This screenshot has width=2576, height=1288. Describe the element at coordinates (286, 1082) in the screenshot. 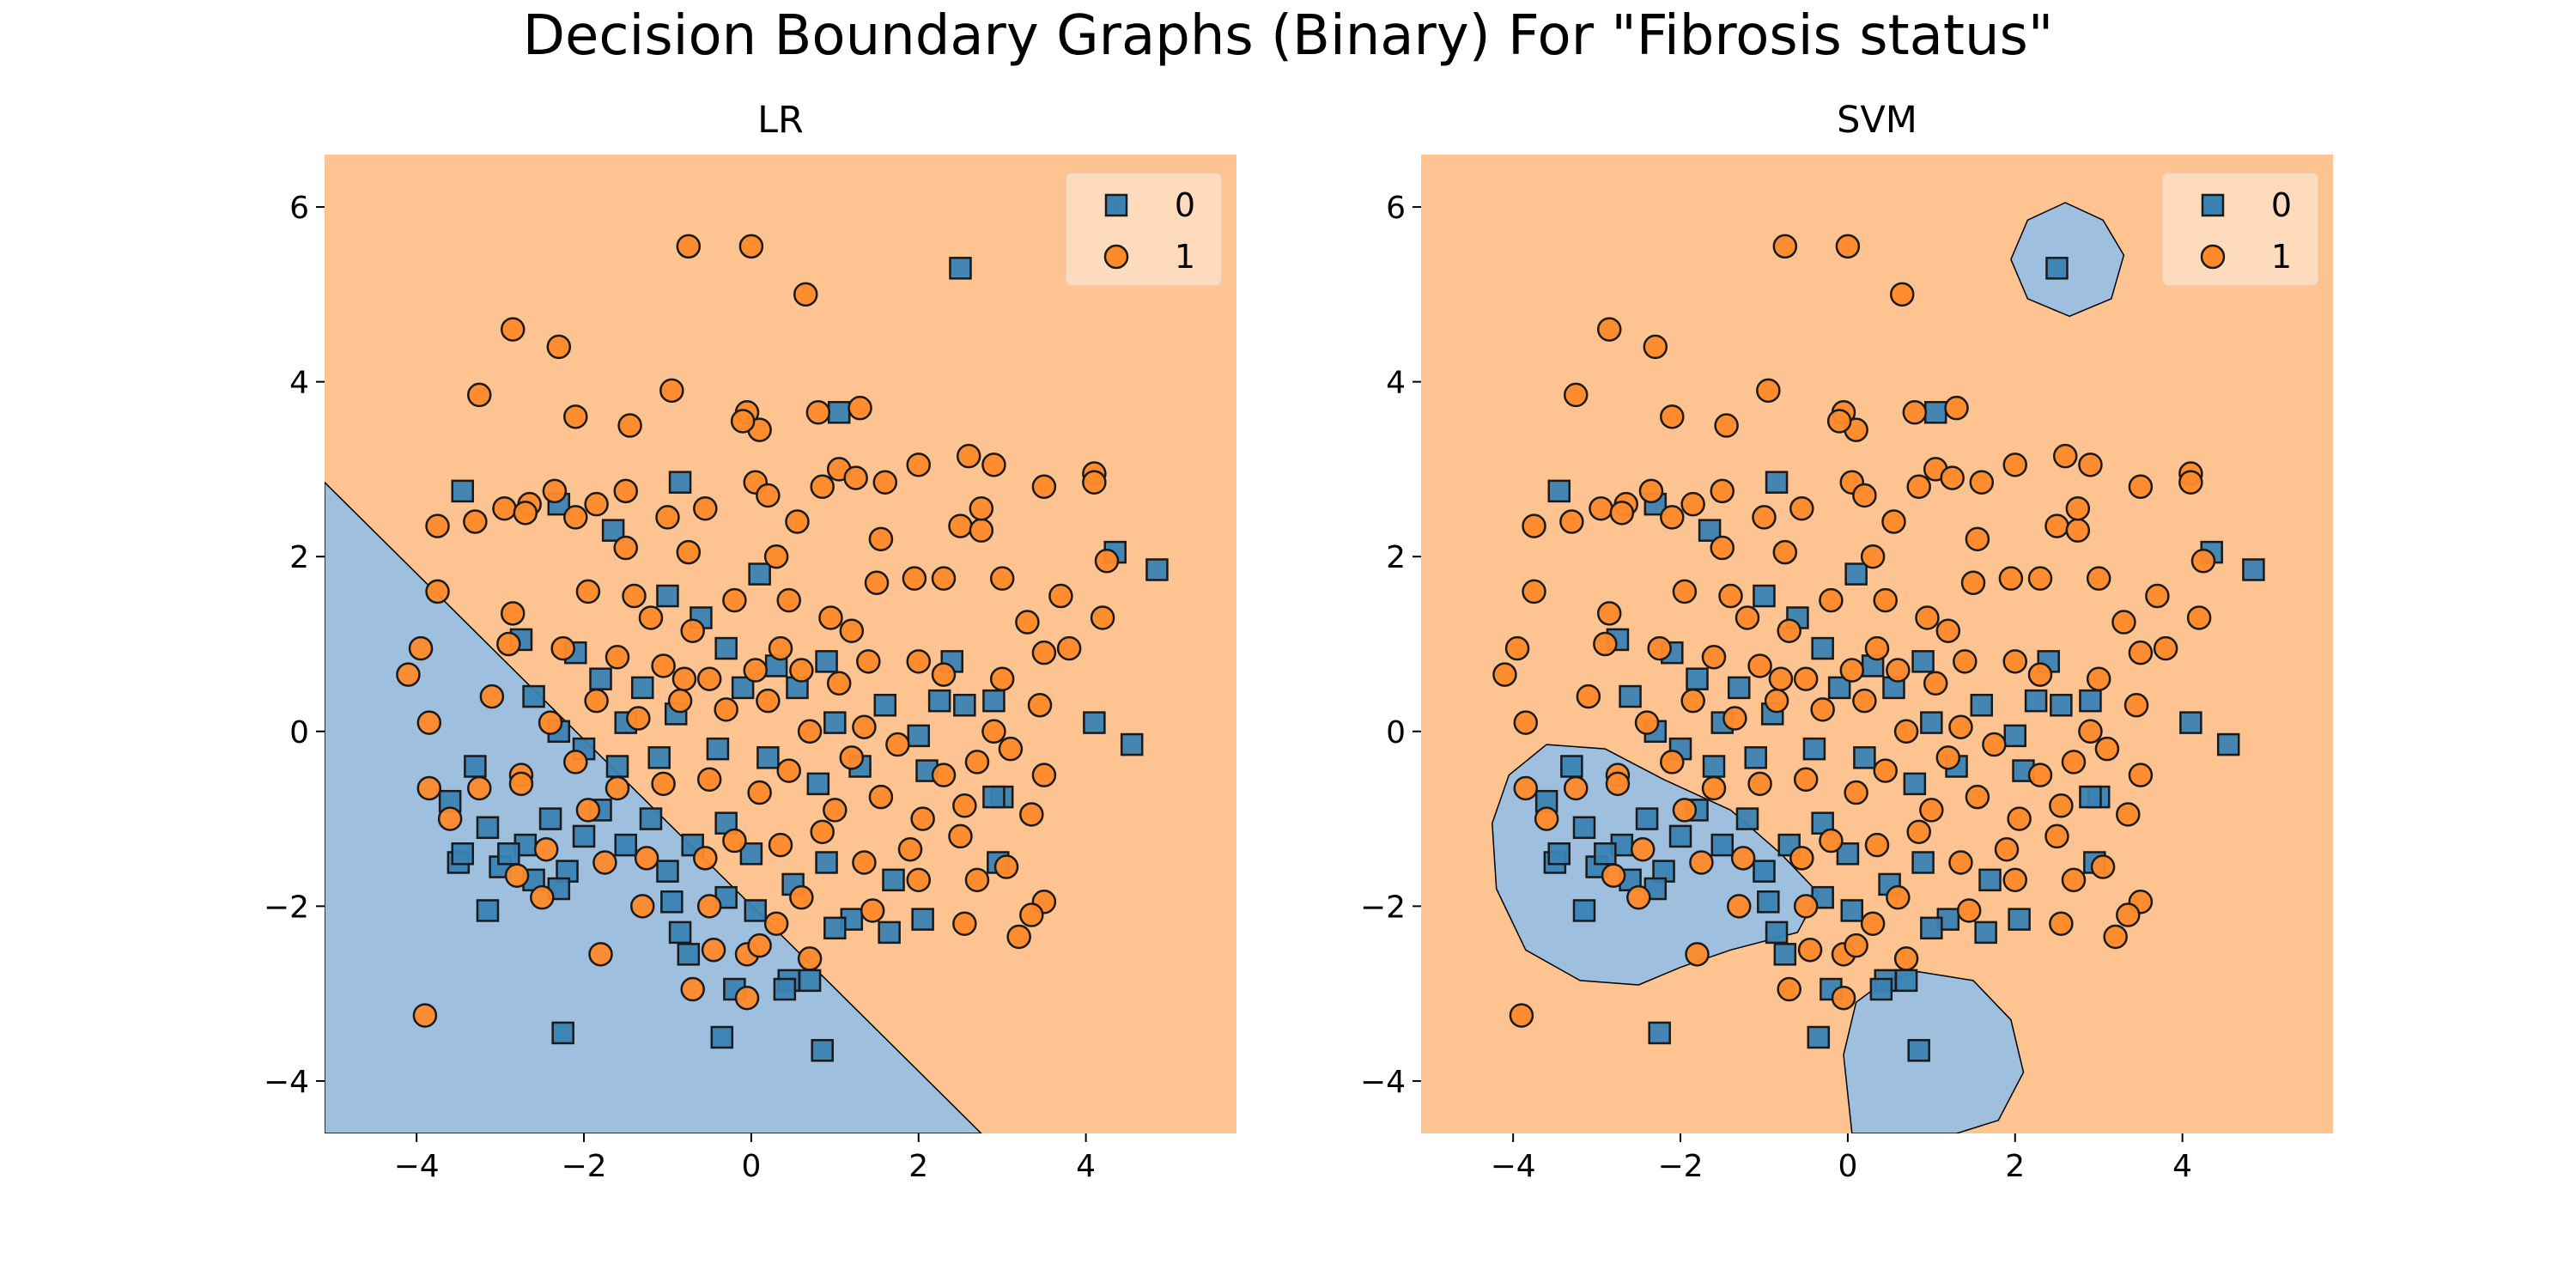

I see `y-tick-label: −4` at that location.